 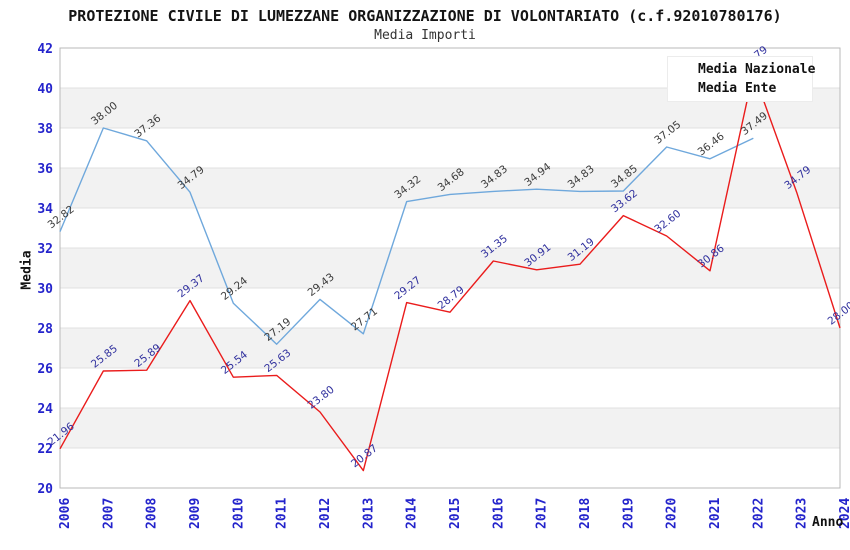 I want to click on x-tick-label: 2020, so click(x=672, y=513).